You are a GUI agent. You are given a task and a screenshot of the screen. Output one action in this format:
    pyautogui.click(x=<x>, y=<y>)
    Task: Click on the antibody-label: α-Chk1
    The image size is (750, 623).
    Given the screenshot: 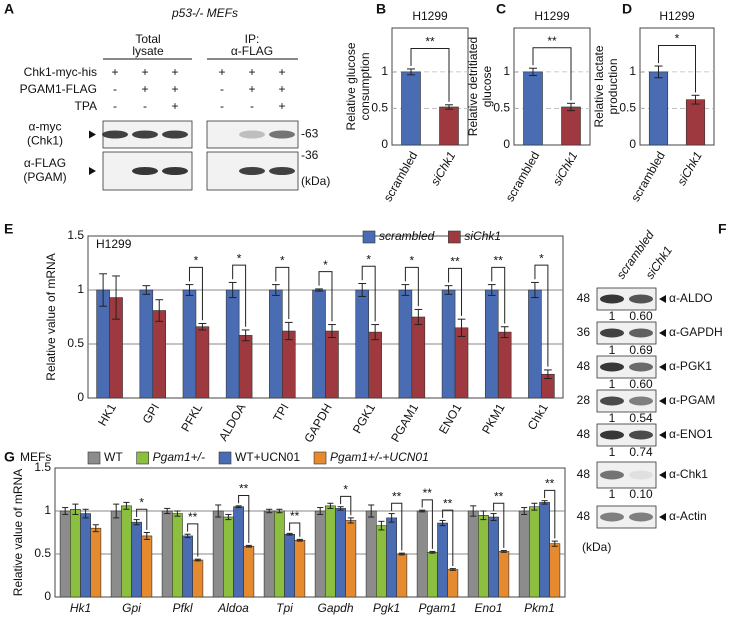 What is the action you would take?
    pyautogui.click(x=688, y=474)
    